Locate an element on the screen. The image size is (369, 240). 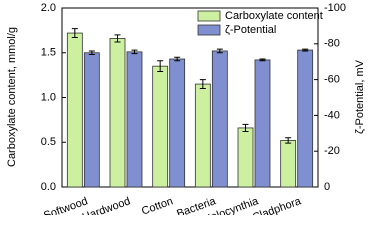
y-tick-label: 1.5 is located at coordinates (48, 53).